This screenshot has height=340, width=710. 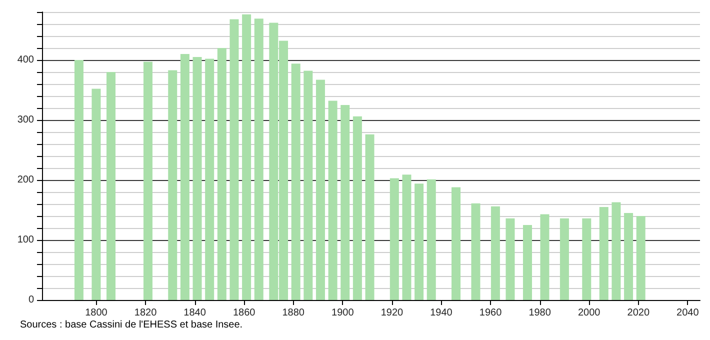 I want to click on y-tick-label: 0, so click(x=31, y=300).